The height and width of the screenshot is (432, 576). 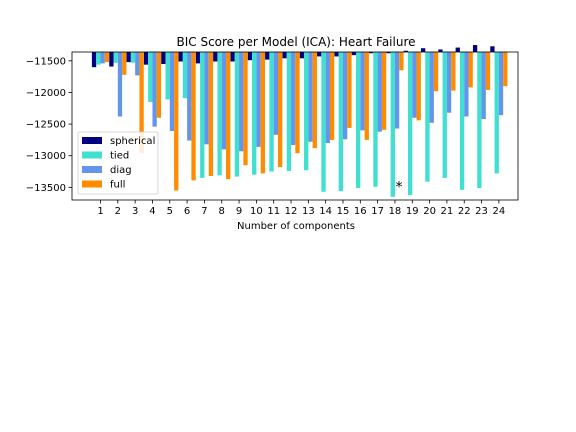 I want to click on x-tick-label: 5, so click(x=170, y=211).